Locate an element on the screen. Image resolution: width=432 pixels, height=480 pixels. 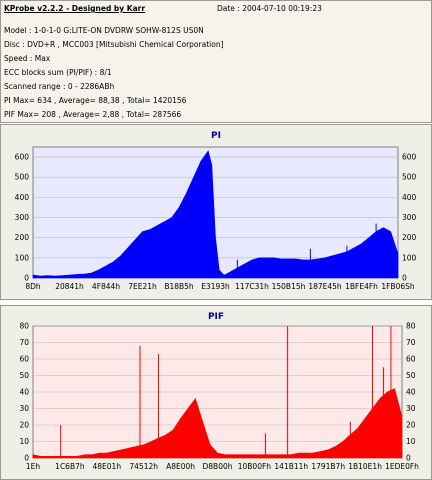
pi-y-tick-left: 100 is located at coordinates (22, 257).